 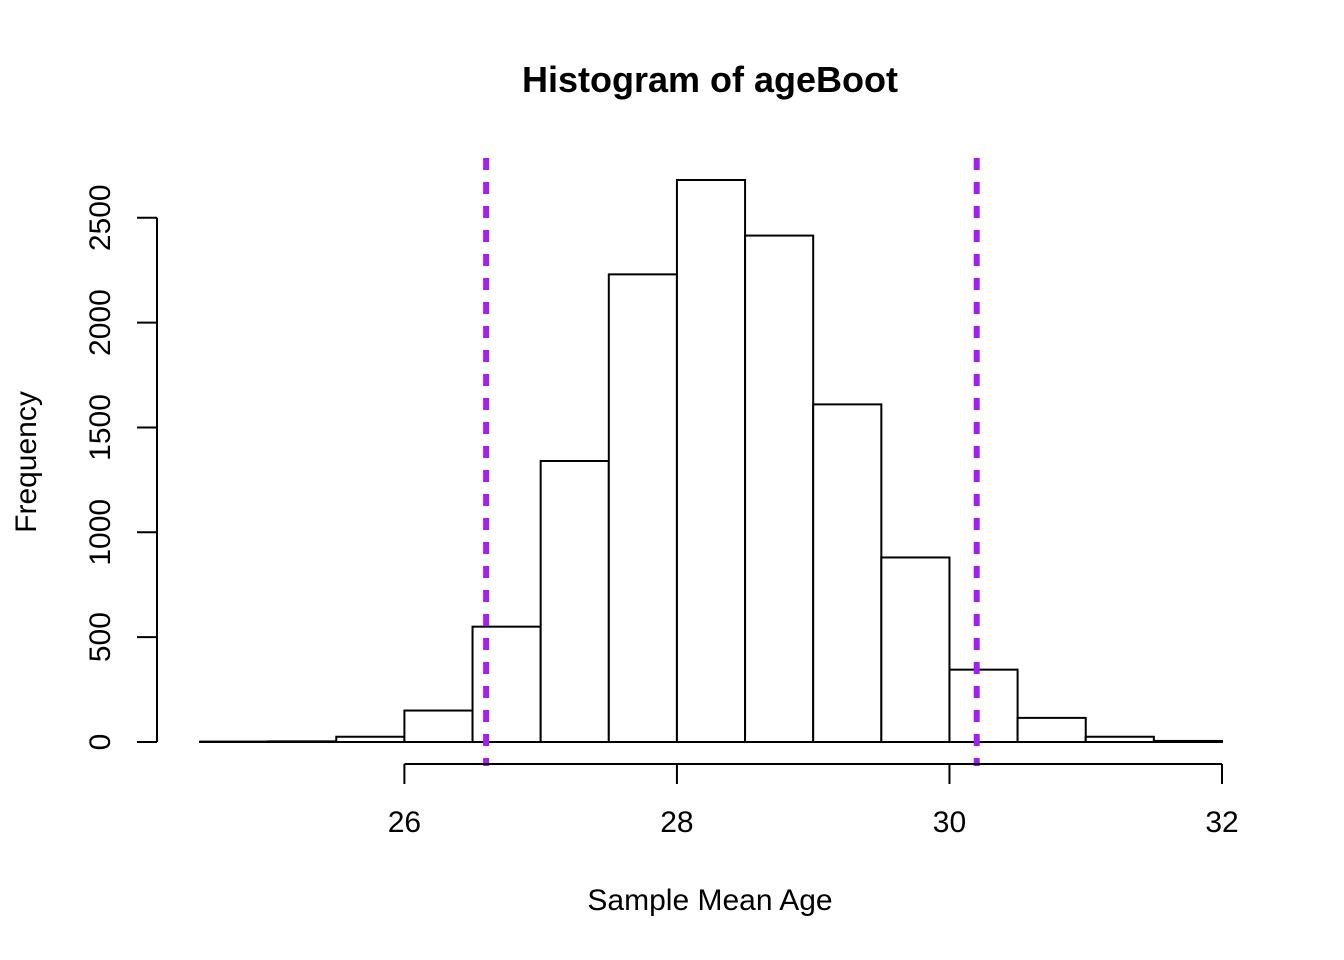 What do you see at coordinates (100, 637) in the screenshot?
I see `y-tick-label: 500` at bounding box center [100, 637].